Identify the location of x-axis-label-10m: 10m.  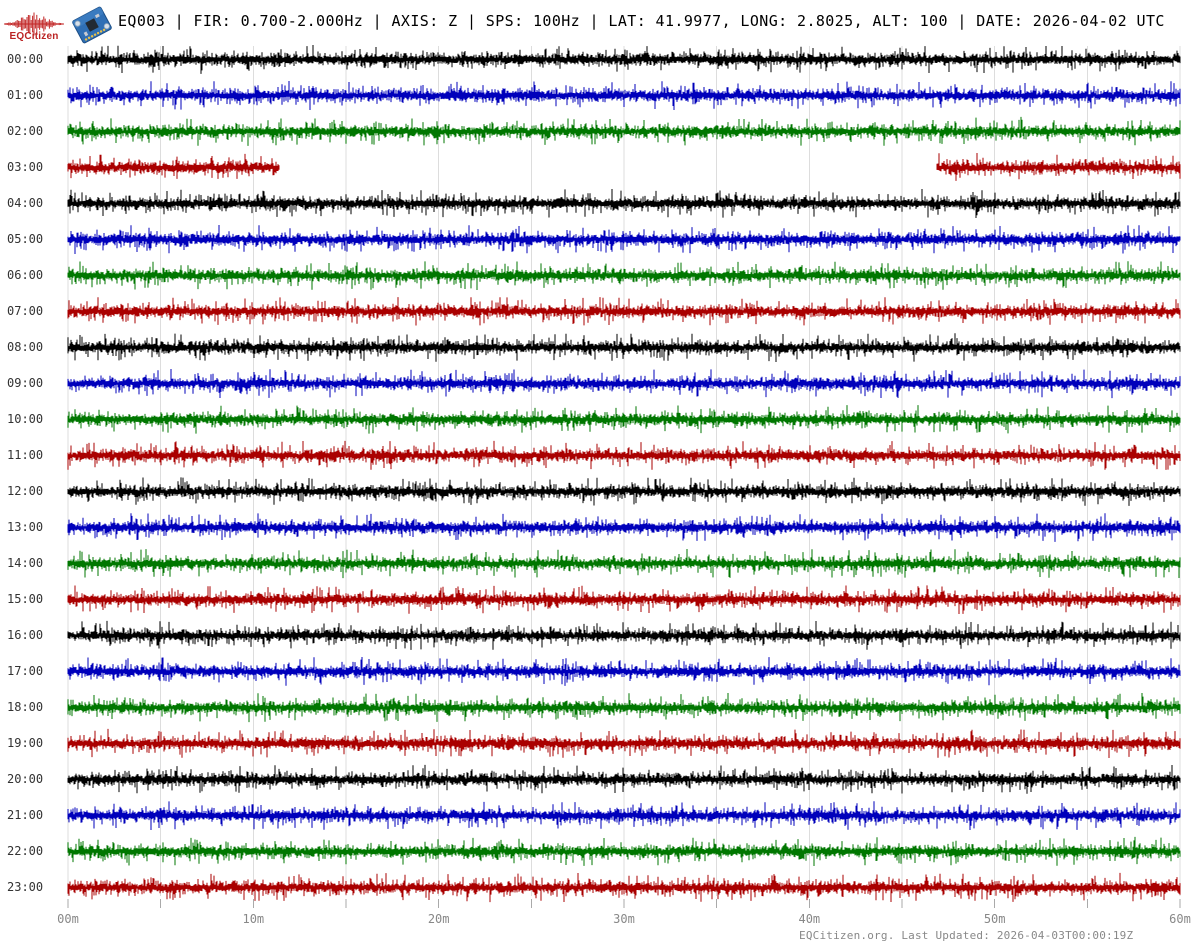
(253, 919).